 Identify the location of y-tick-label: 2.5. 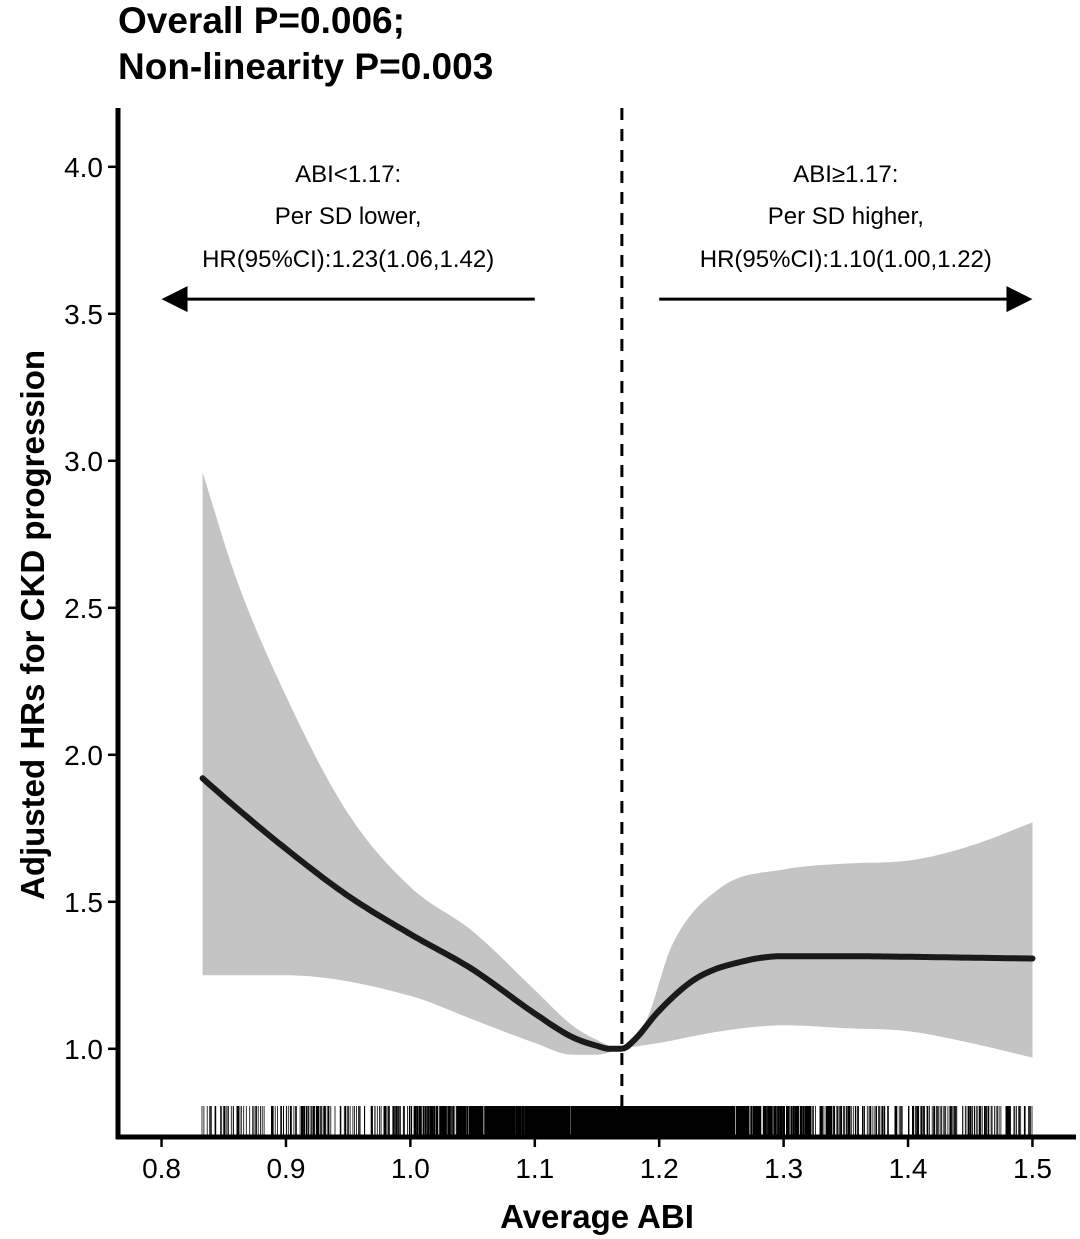
(83, 608).